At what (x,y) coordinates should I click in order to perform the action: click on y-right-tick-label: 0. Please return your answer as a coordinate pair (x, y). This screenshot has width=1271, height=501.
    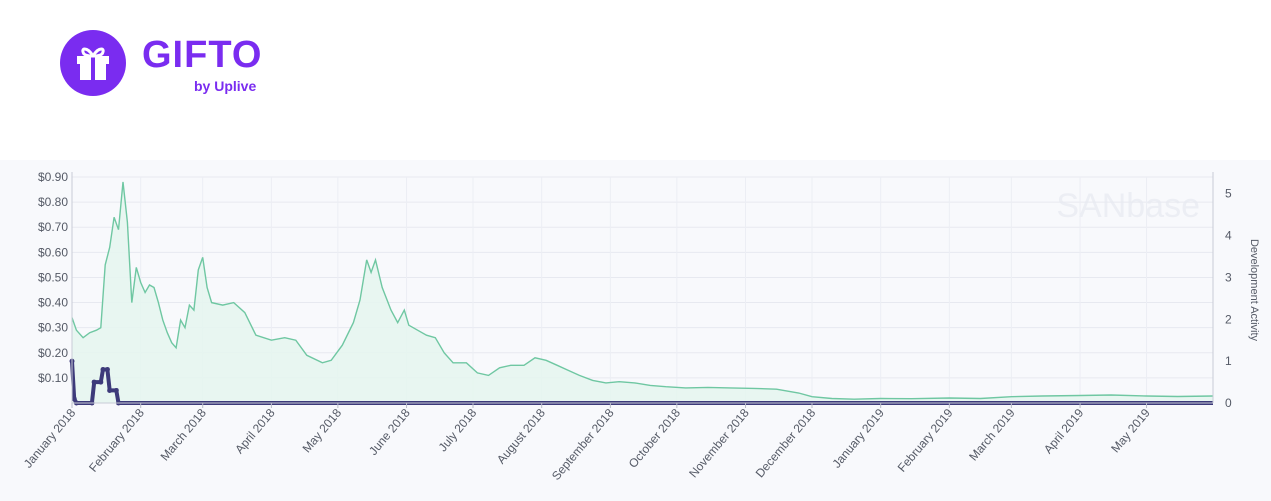
    Looking at the image, I should click on (1228, 403).